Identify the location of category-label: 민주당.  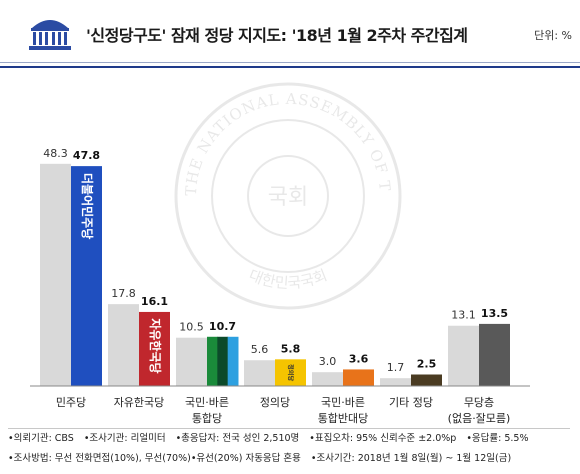
(71, 402).